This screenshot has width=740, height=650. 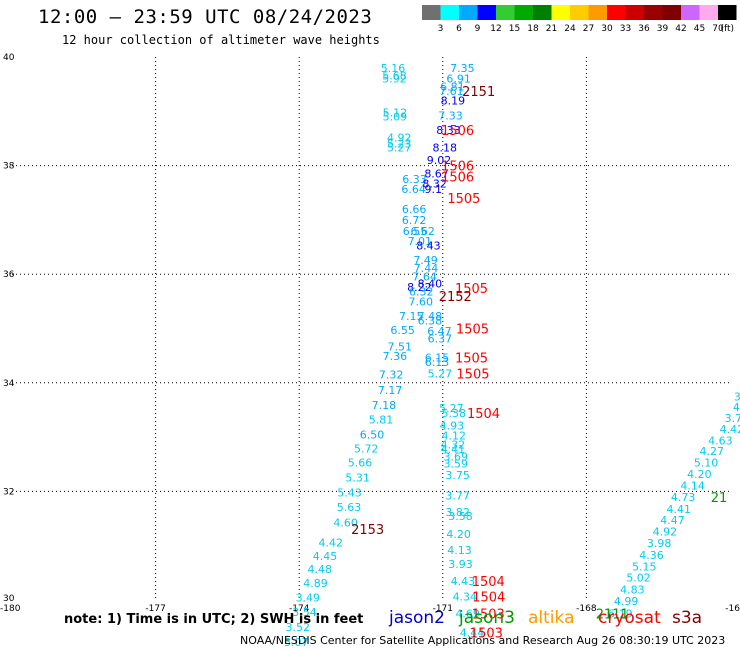 What do you see at coordinates (299, 609) in the screenshot?
I see `x-tick-label: -174` at bounding box center [299, 609].